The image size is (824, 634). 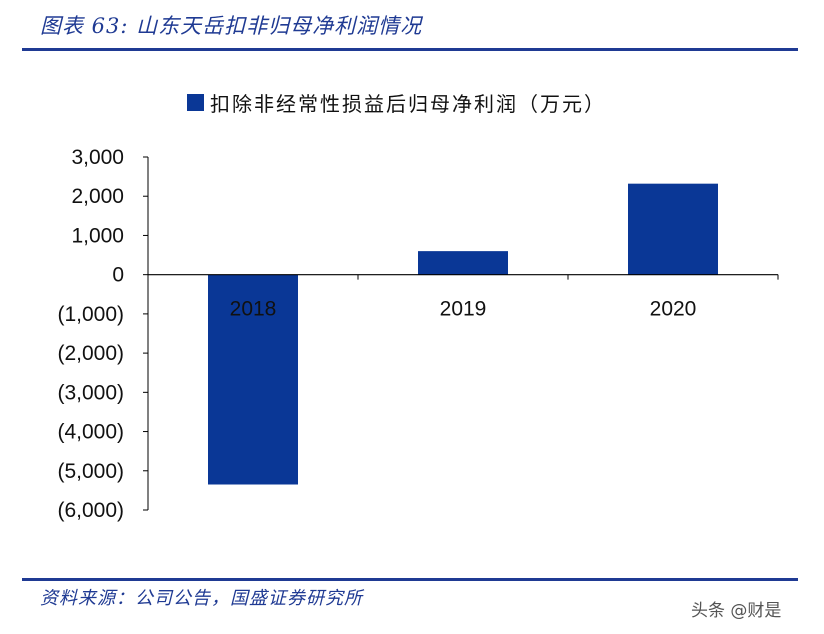 I want to click on y-tick-label: (1,000), so click(x=90, y=314).